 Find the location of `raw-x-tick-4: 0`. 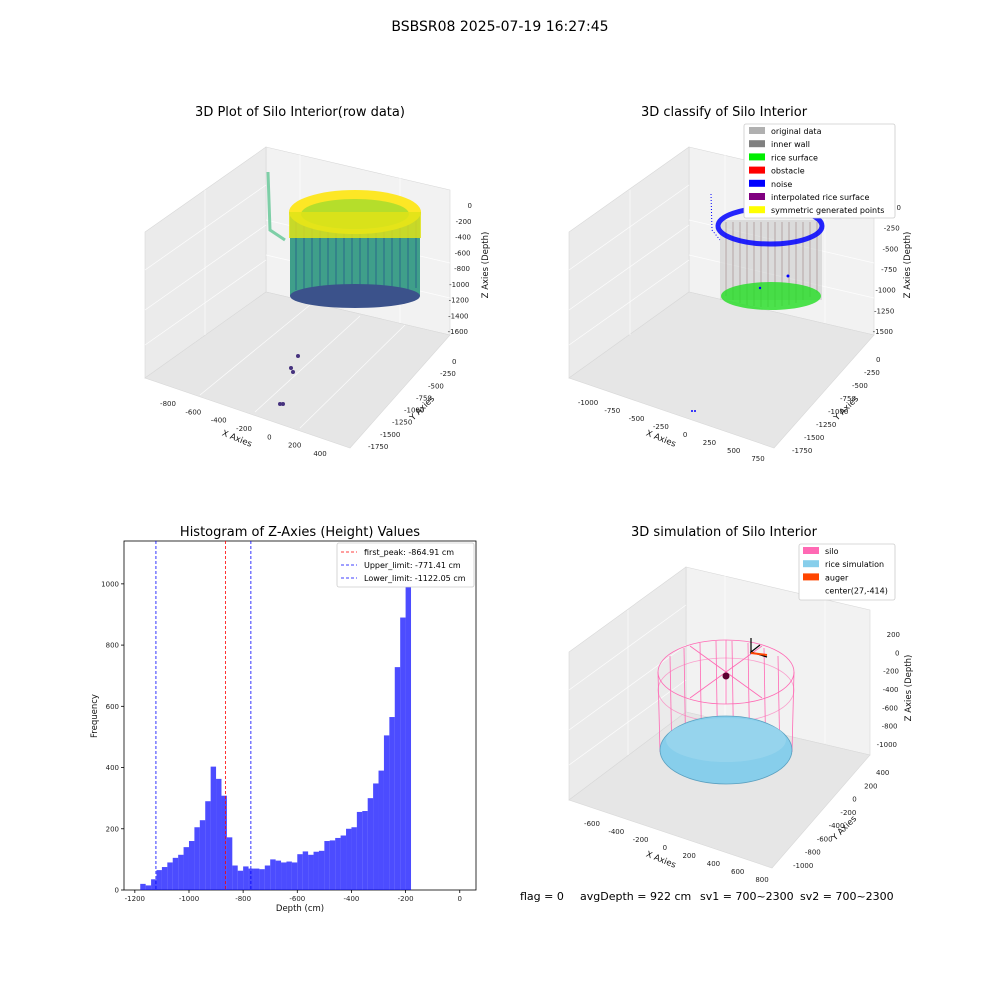

raw-x-tick-4: 0 is located at coordinates (269, 437).